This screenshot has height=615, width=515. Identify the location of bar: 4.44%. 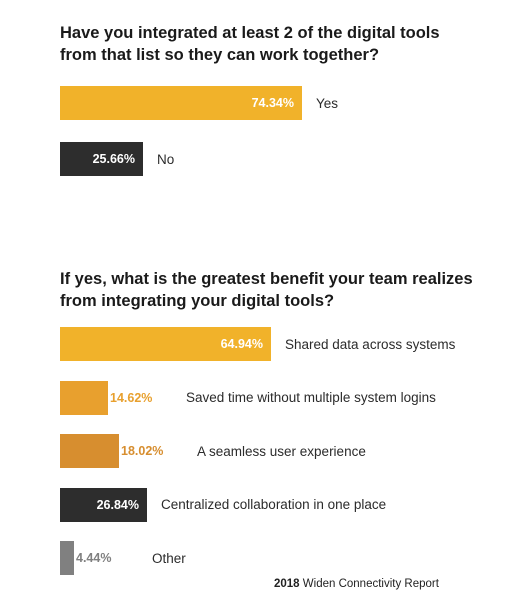
(85, 558).